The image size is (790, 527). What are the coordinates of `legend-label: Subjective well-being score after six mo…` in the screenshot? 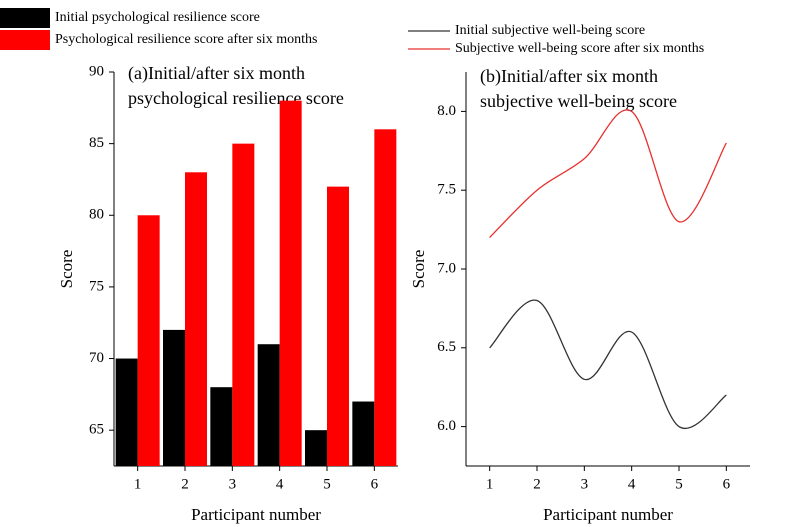 It's located at (579, 48).